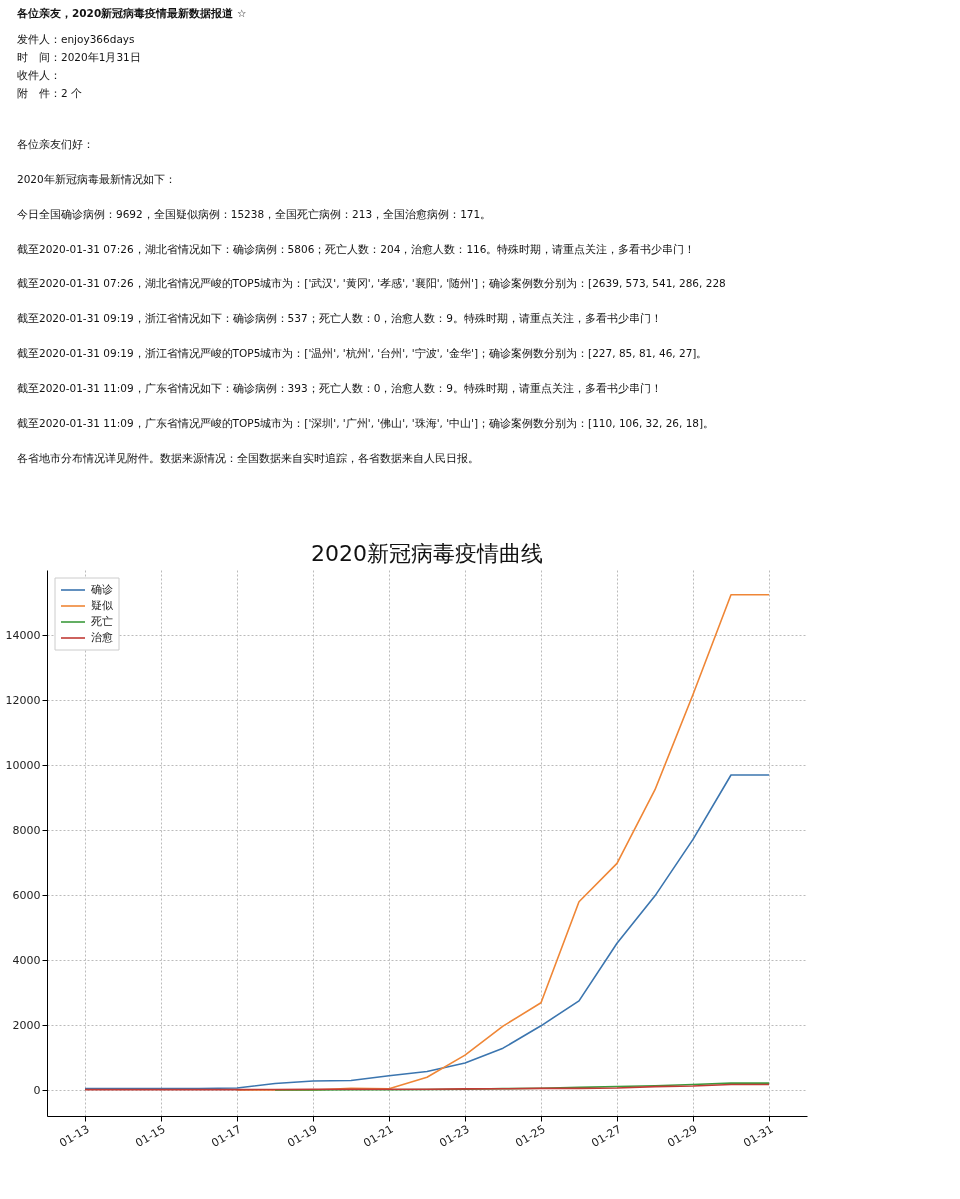  I want to click on text: 今日全国确诊病例：9692，全国疑似病例：15238，全国死亡病例：213，全国治愈病例：171。, so click(254, 213).